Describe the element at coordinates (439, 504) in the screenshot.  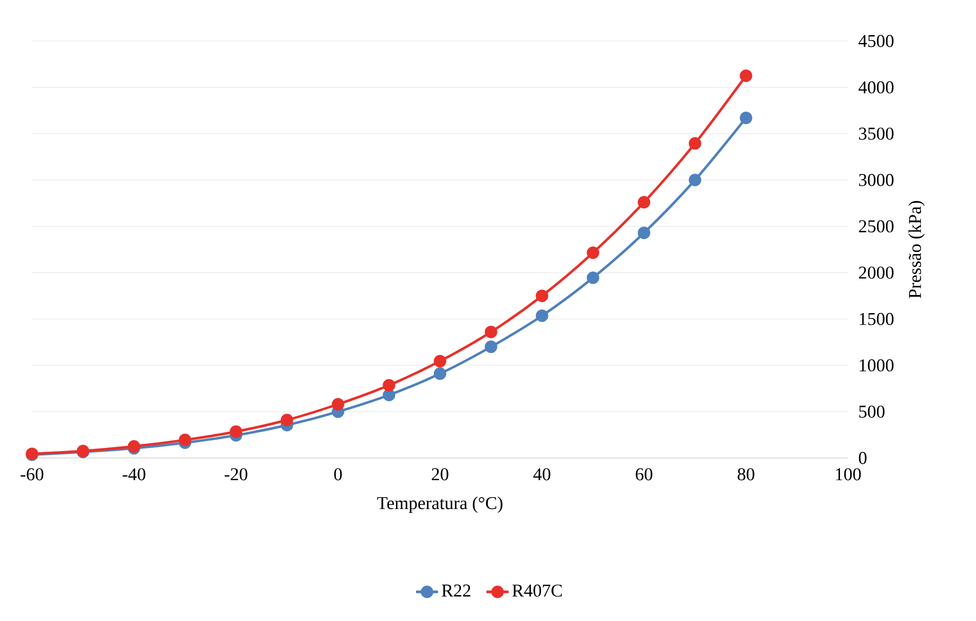
I see `x-axis-title: Temperatura (°C)` at that location.